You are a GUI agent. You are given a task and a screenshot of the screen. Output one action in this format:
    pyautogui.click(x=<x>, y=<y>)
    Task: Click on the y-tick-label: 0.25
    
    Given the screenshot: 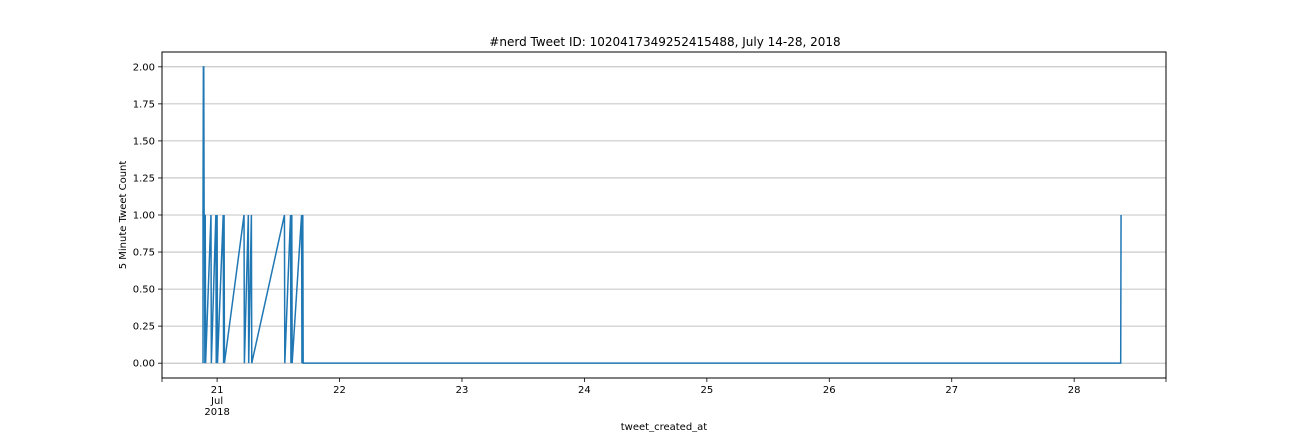 What is the action you would take?
    pyautogui.click(x=144, y=327)
    